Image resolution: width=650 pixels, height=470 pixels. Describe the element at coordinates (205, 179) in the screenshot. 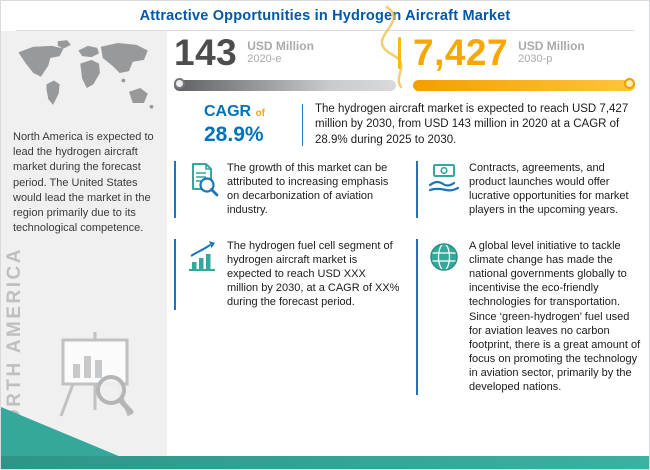

I see `document-magnifier-icon` at that location.